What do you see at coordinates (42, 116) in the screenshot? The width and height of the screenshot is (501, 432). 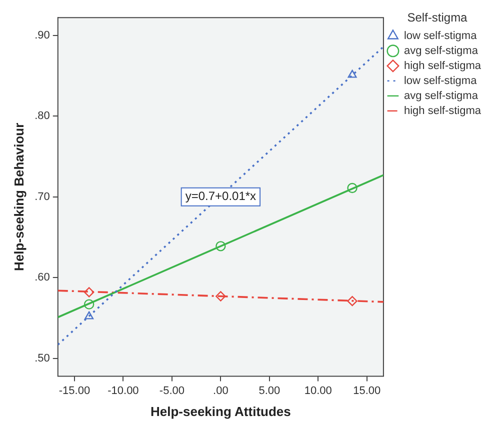 I see `y-tick-label: .80` at bounding box center [42, 116].